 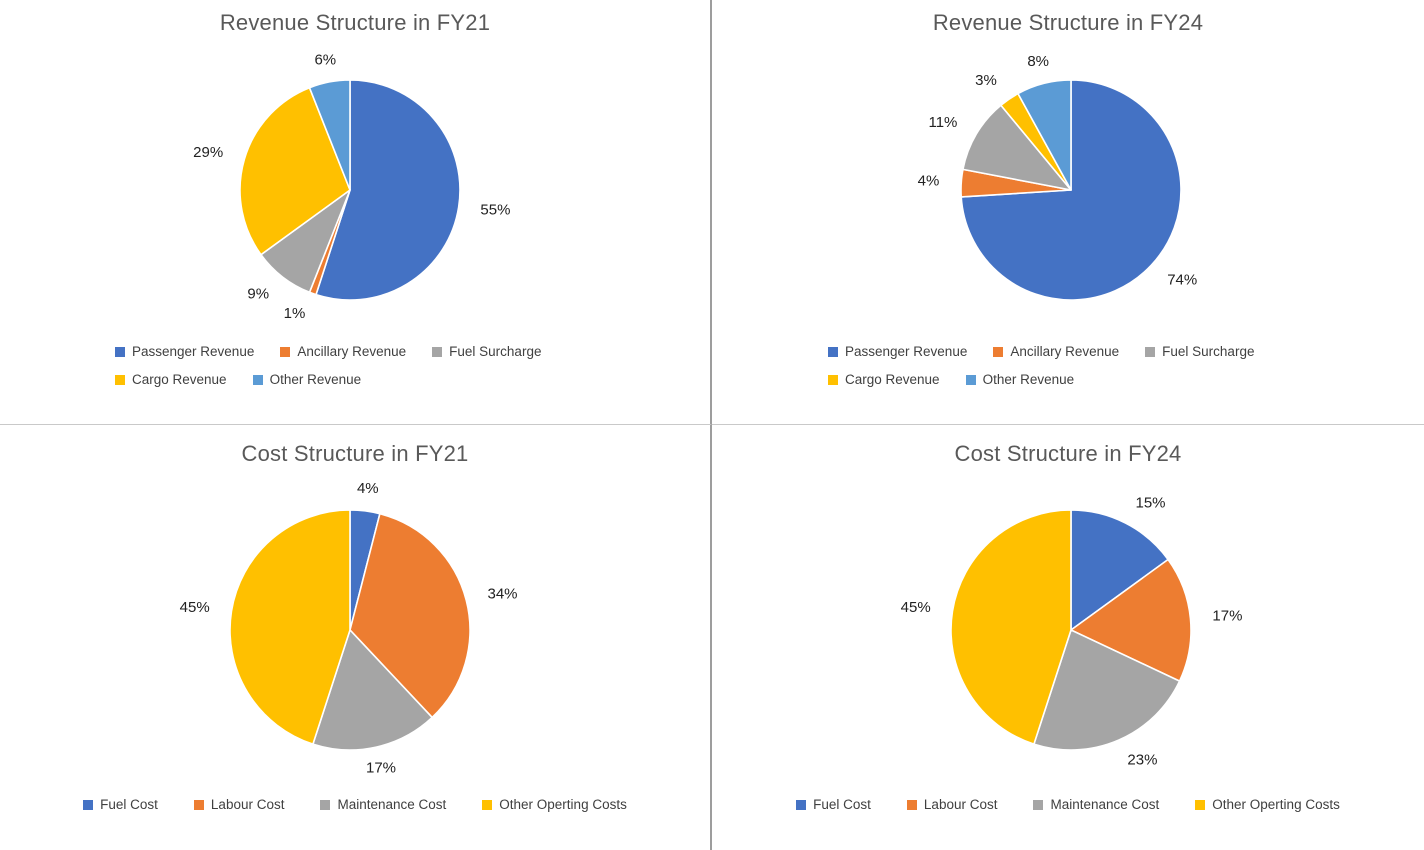 What do you see at coordinates (355, 453) in the screenshot?
I see `chart-title: Cost Structure in FY21` at bounding box center [355, 453].